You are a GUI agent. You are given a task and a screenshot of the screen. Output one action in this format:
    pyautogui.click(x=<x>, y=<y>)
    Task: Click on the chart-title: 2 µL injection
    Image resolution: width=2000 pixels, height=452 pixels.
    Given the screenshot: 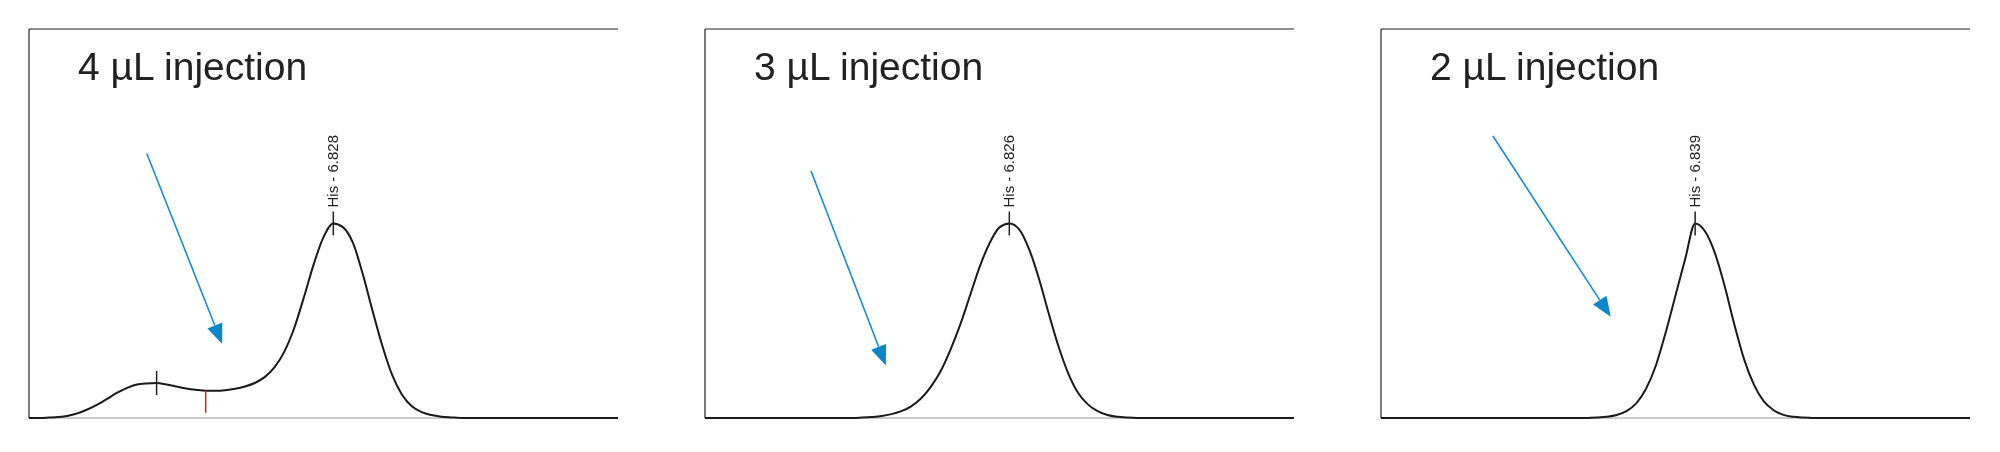 What is the action you would take?
    pyautogui.click(x=1545, y=66)
    